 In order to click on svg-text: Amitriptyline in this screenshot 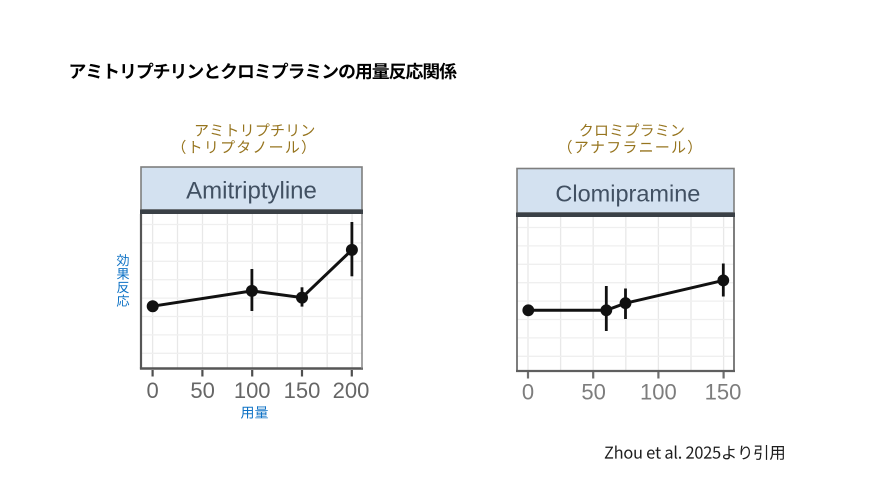, I will do `click(251, 190)`.